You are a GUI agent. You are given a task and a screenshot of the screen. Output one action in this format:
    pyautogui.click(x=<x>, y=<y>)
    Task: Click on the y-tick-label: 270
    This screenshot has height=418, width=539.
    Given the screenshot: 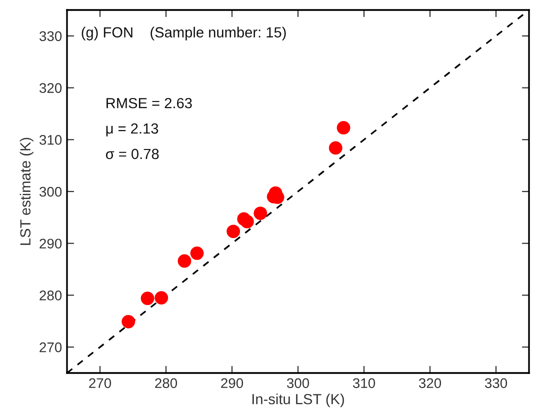 What is the action you would take?
    pyautogui.click(x=51, y=347)
    